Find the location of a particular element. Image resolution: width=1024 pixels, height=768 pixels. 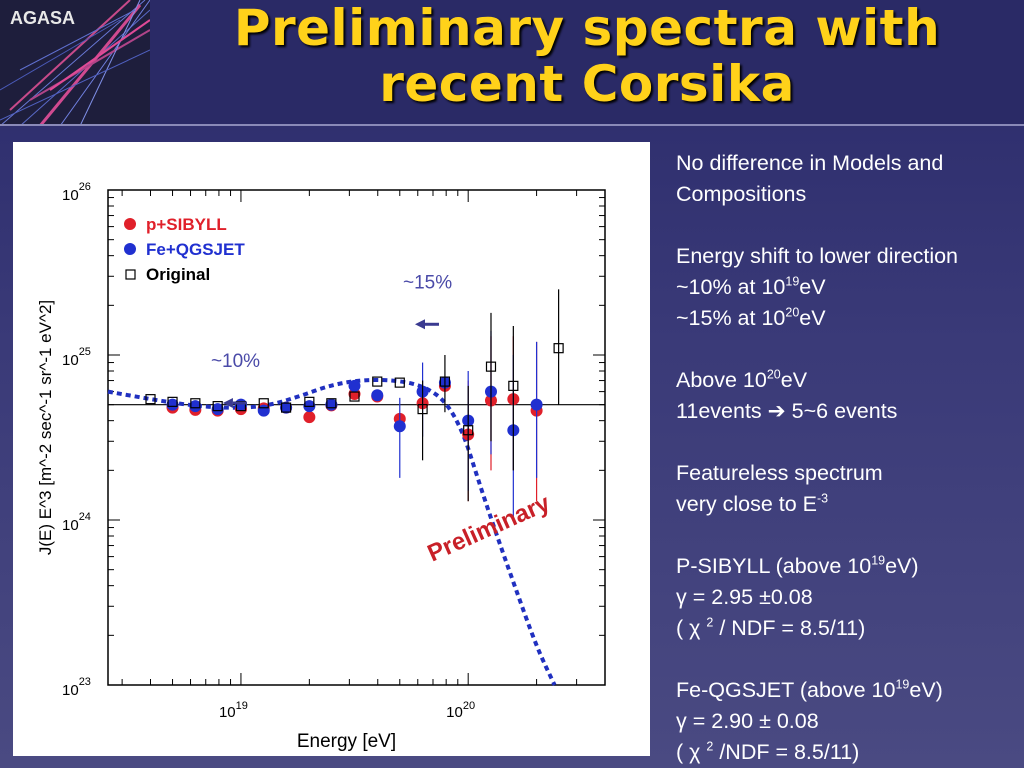

x-axis-label: Energy [eV] is located at coordinates (346, 741).